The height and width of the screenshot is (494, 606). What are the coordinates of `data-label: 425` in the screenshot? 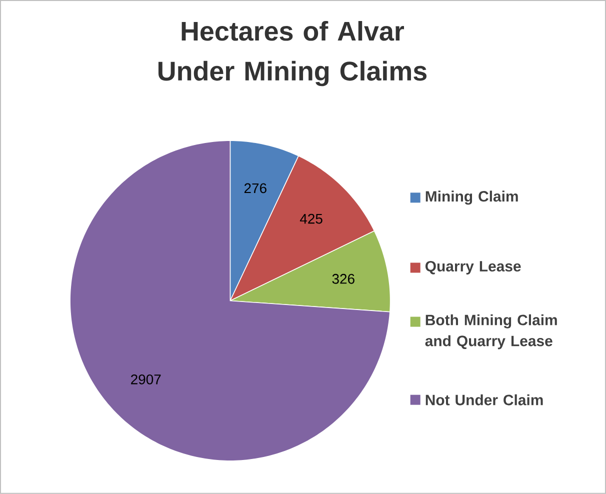 It's located at (311, 219).